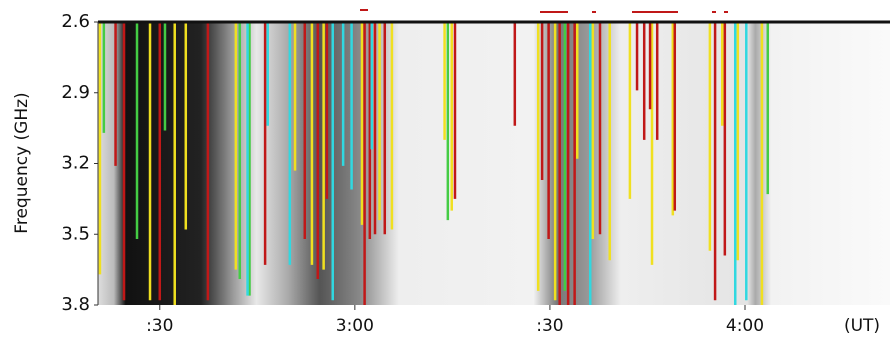 Image resolution: width=895 pixels, height=344 pixels. Describe the element at coordinates (745, 326) in the screenshot. I see `x-tick-label: 4:00` at that location.